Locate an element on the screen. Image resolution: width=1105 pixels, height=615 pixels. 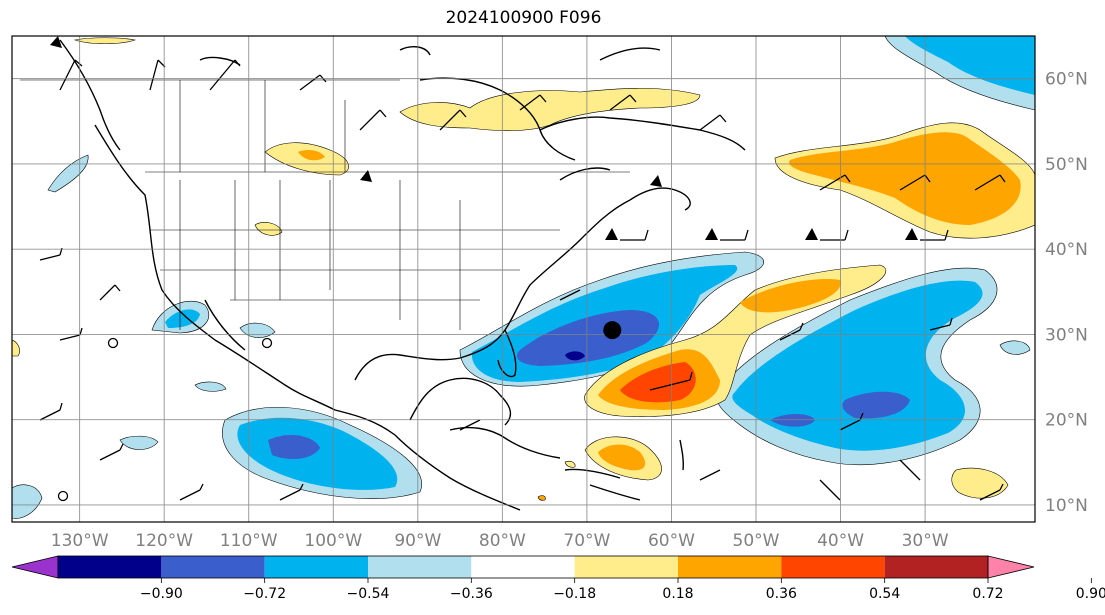
longitude-tick-label: 90°W is located at coordinates (417, 541).